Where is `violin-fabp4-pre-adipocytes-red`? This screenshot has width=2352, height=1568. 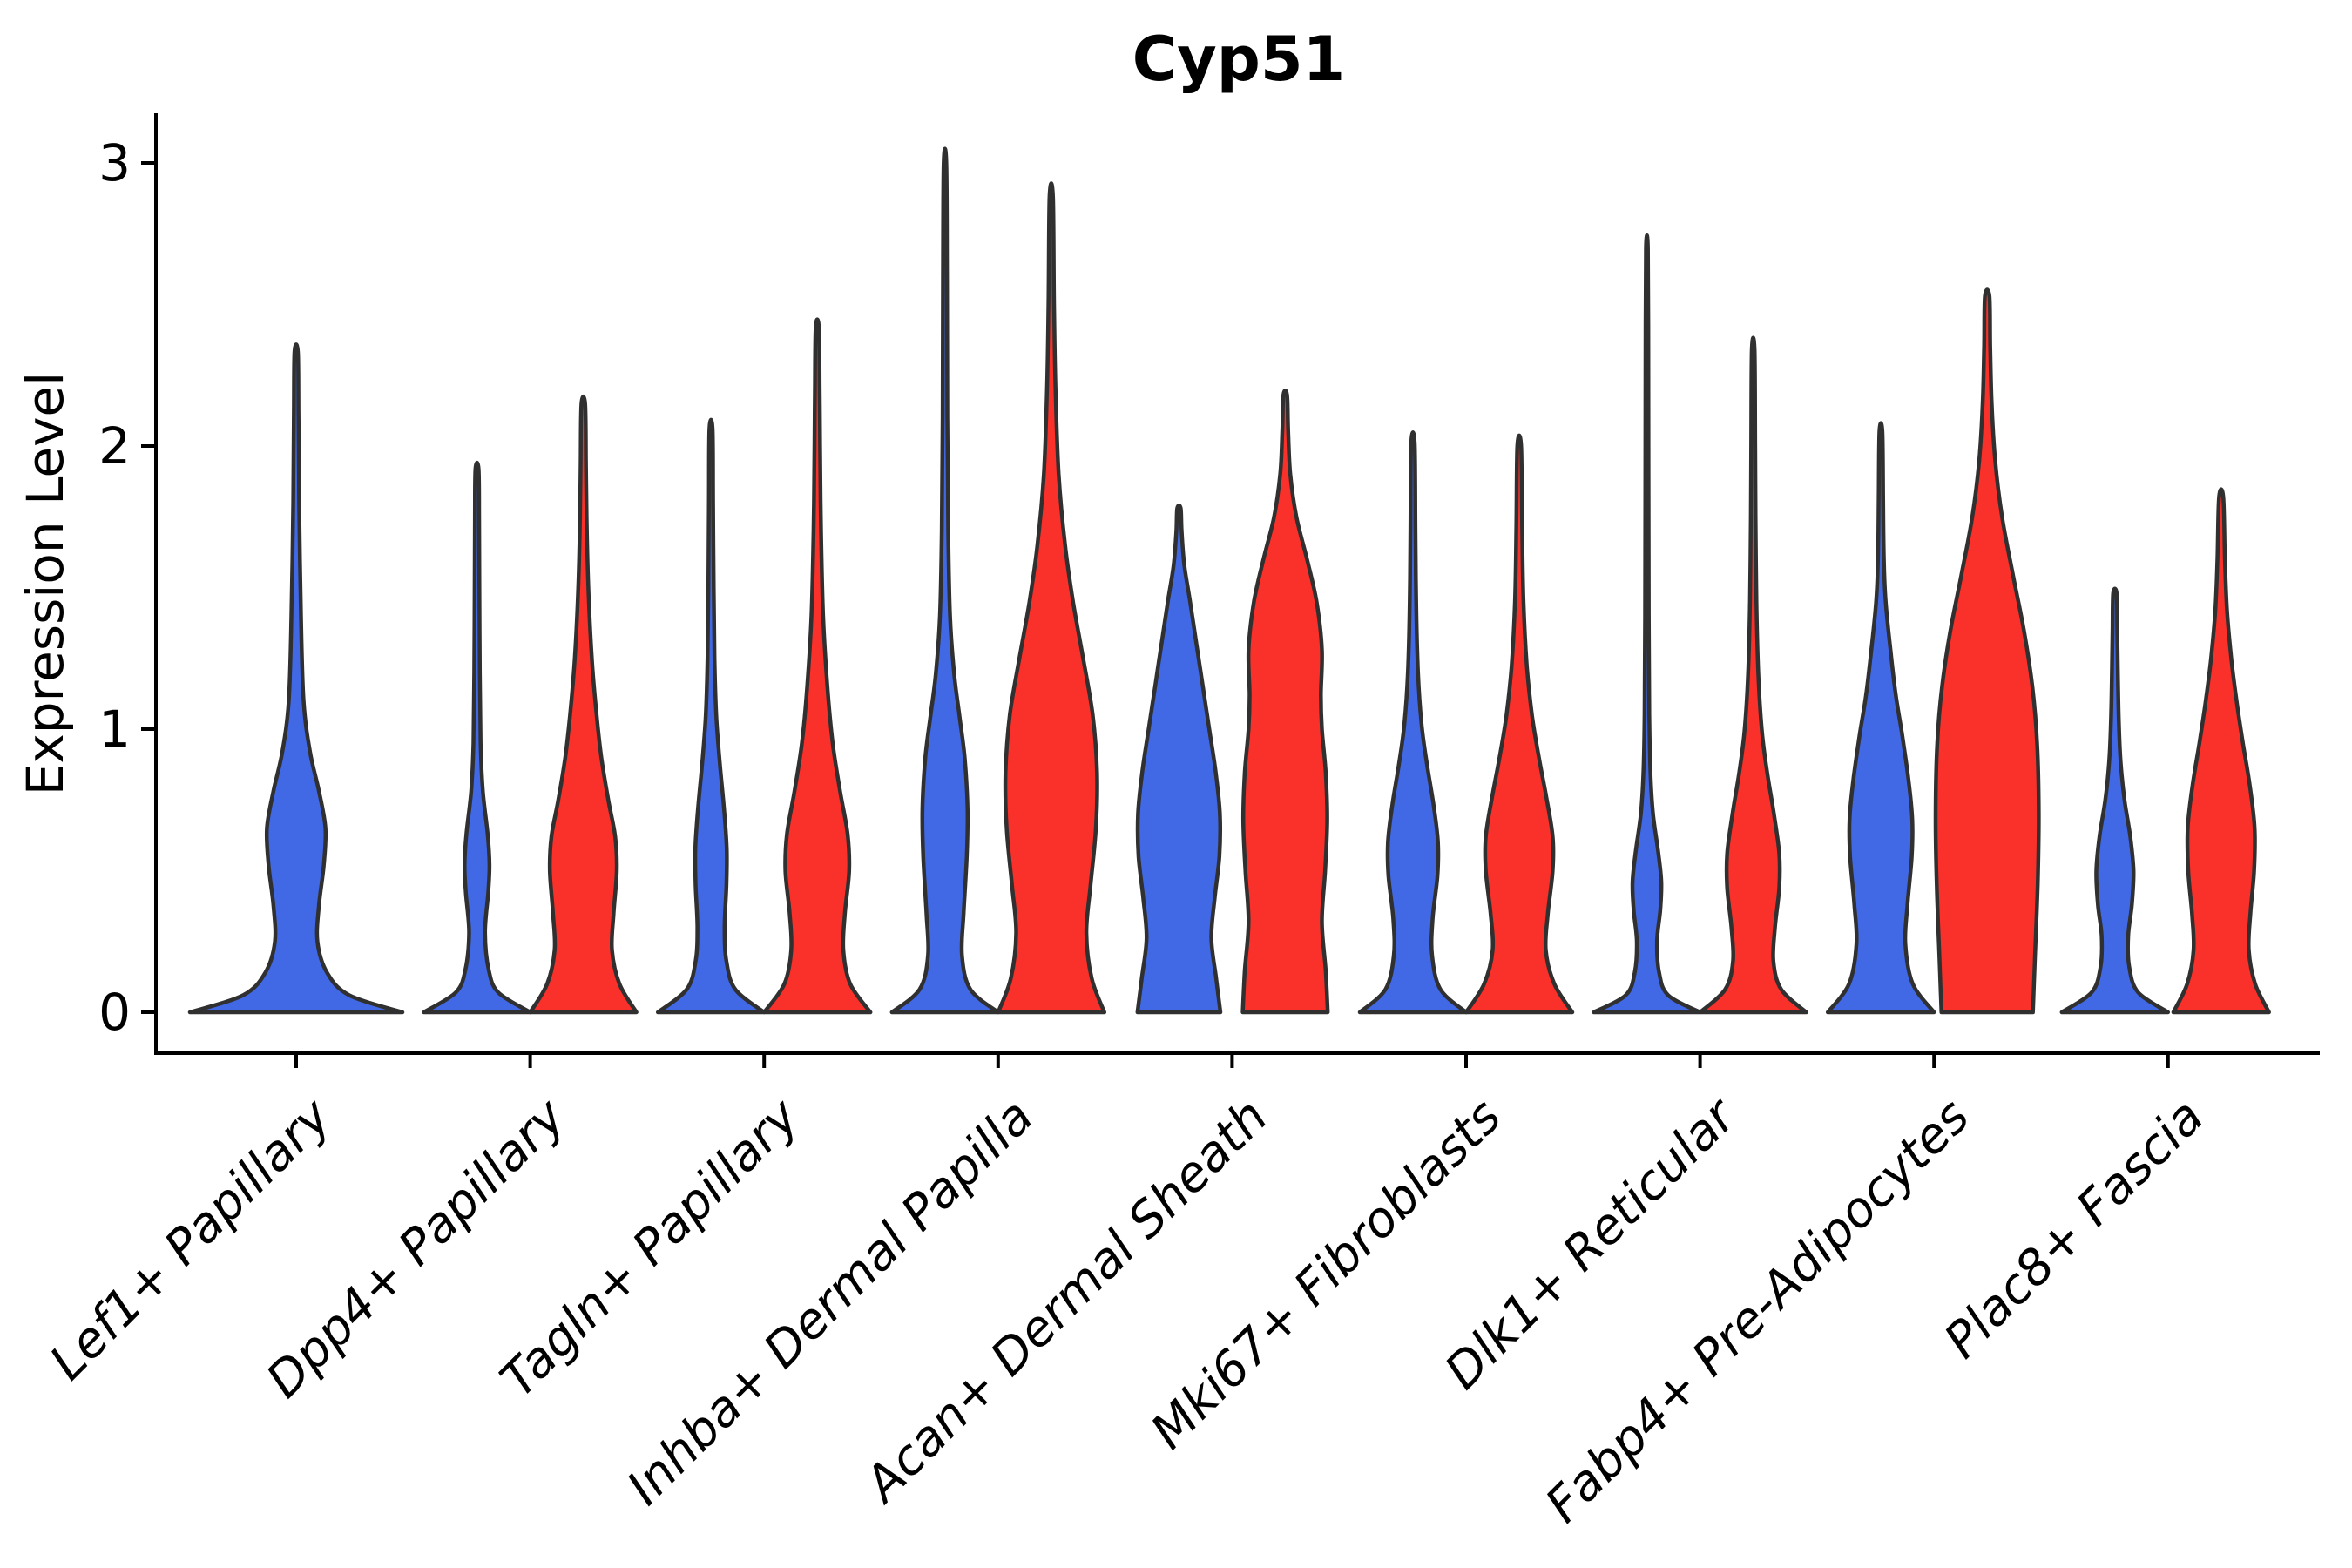
violin-fabp4-pre-adipocytes-red is located at coordinates (1987, 651).